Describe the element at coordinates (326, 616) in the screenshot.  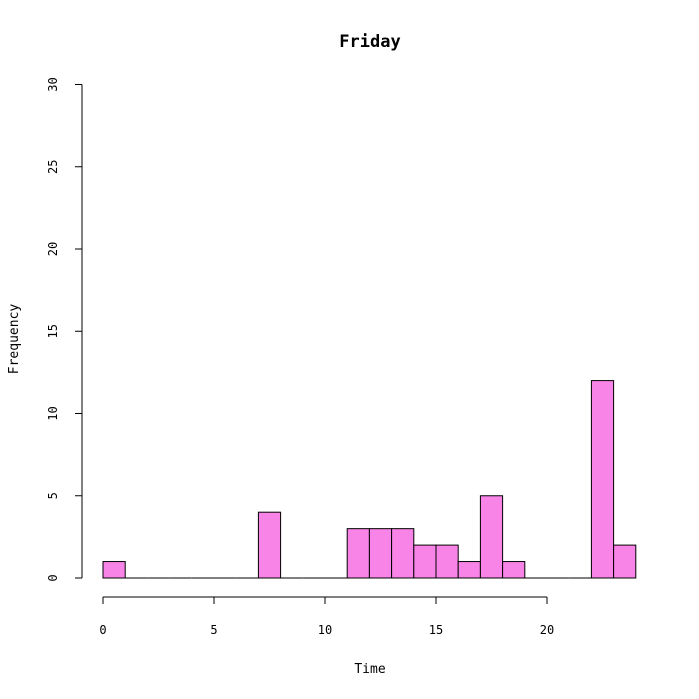
I see `x-axis: 0 5 10 15 20` at that location.